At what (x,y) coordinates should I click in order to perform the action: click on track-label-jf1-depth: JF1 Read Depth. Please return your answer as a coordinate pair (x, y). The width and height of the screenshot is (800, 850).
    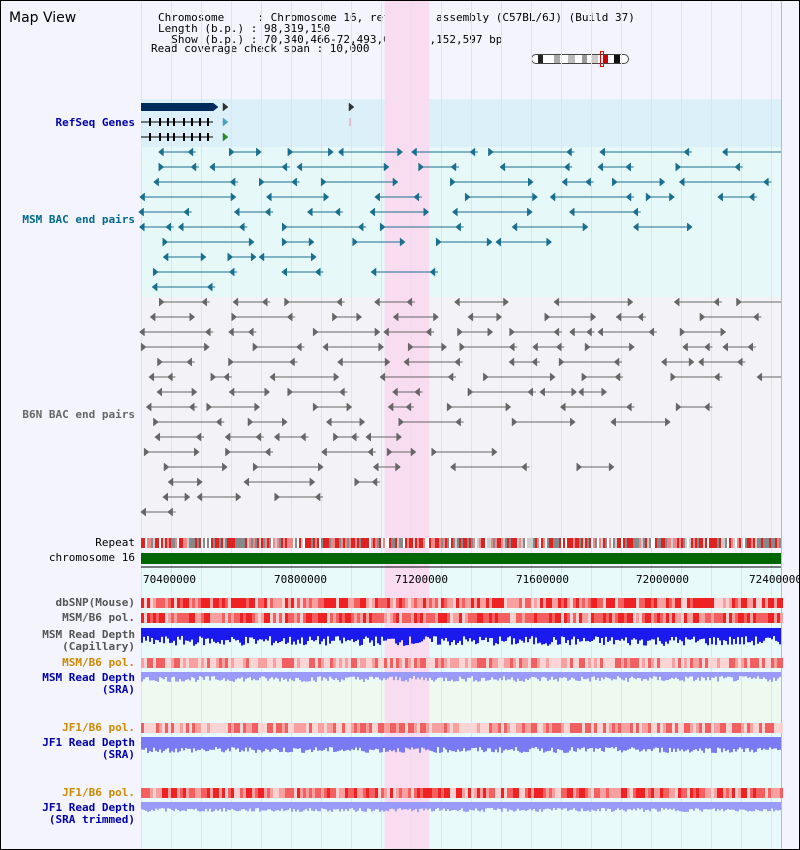
    Looking at the image, I should click on (88, 742).